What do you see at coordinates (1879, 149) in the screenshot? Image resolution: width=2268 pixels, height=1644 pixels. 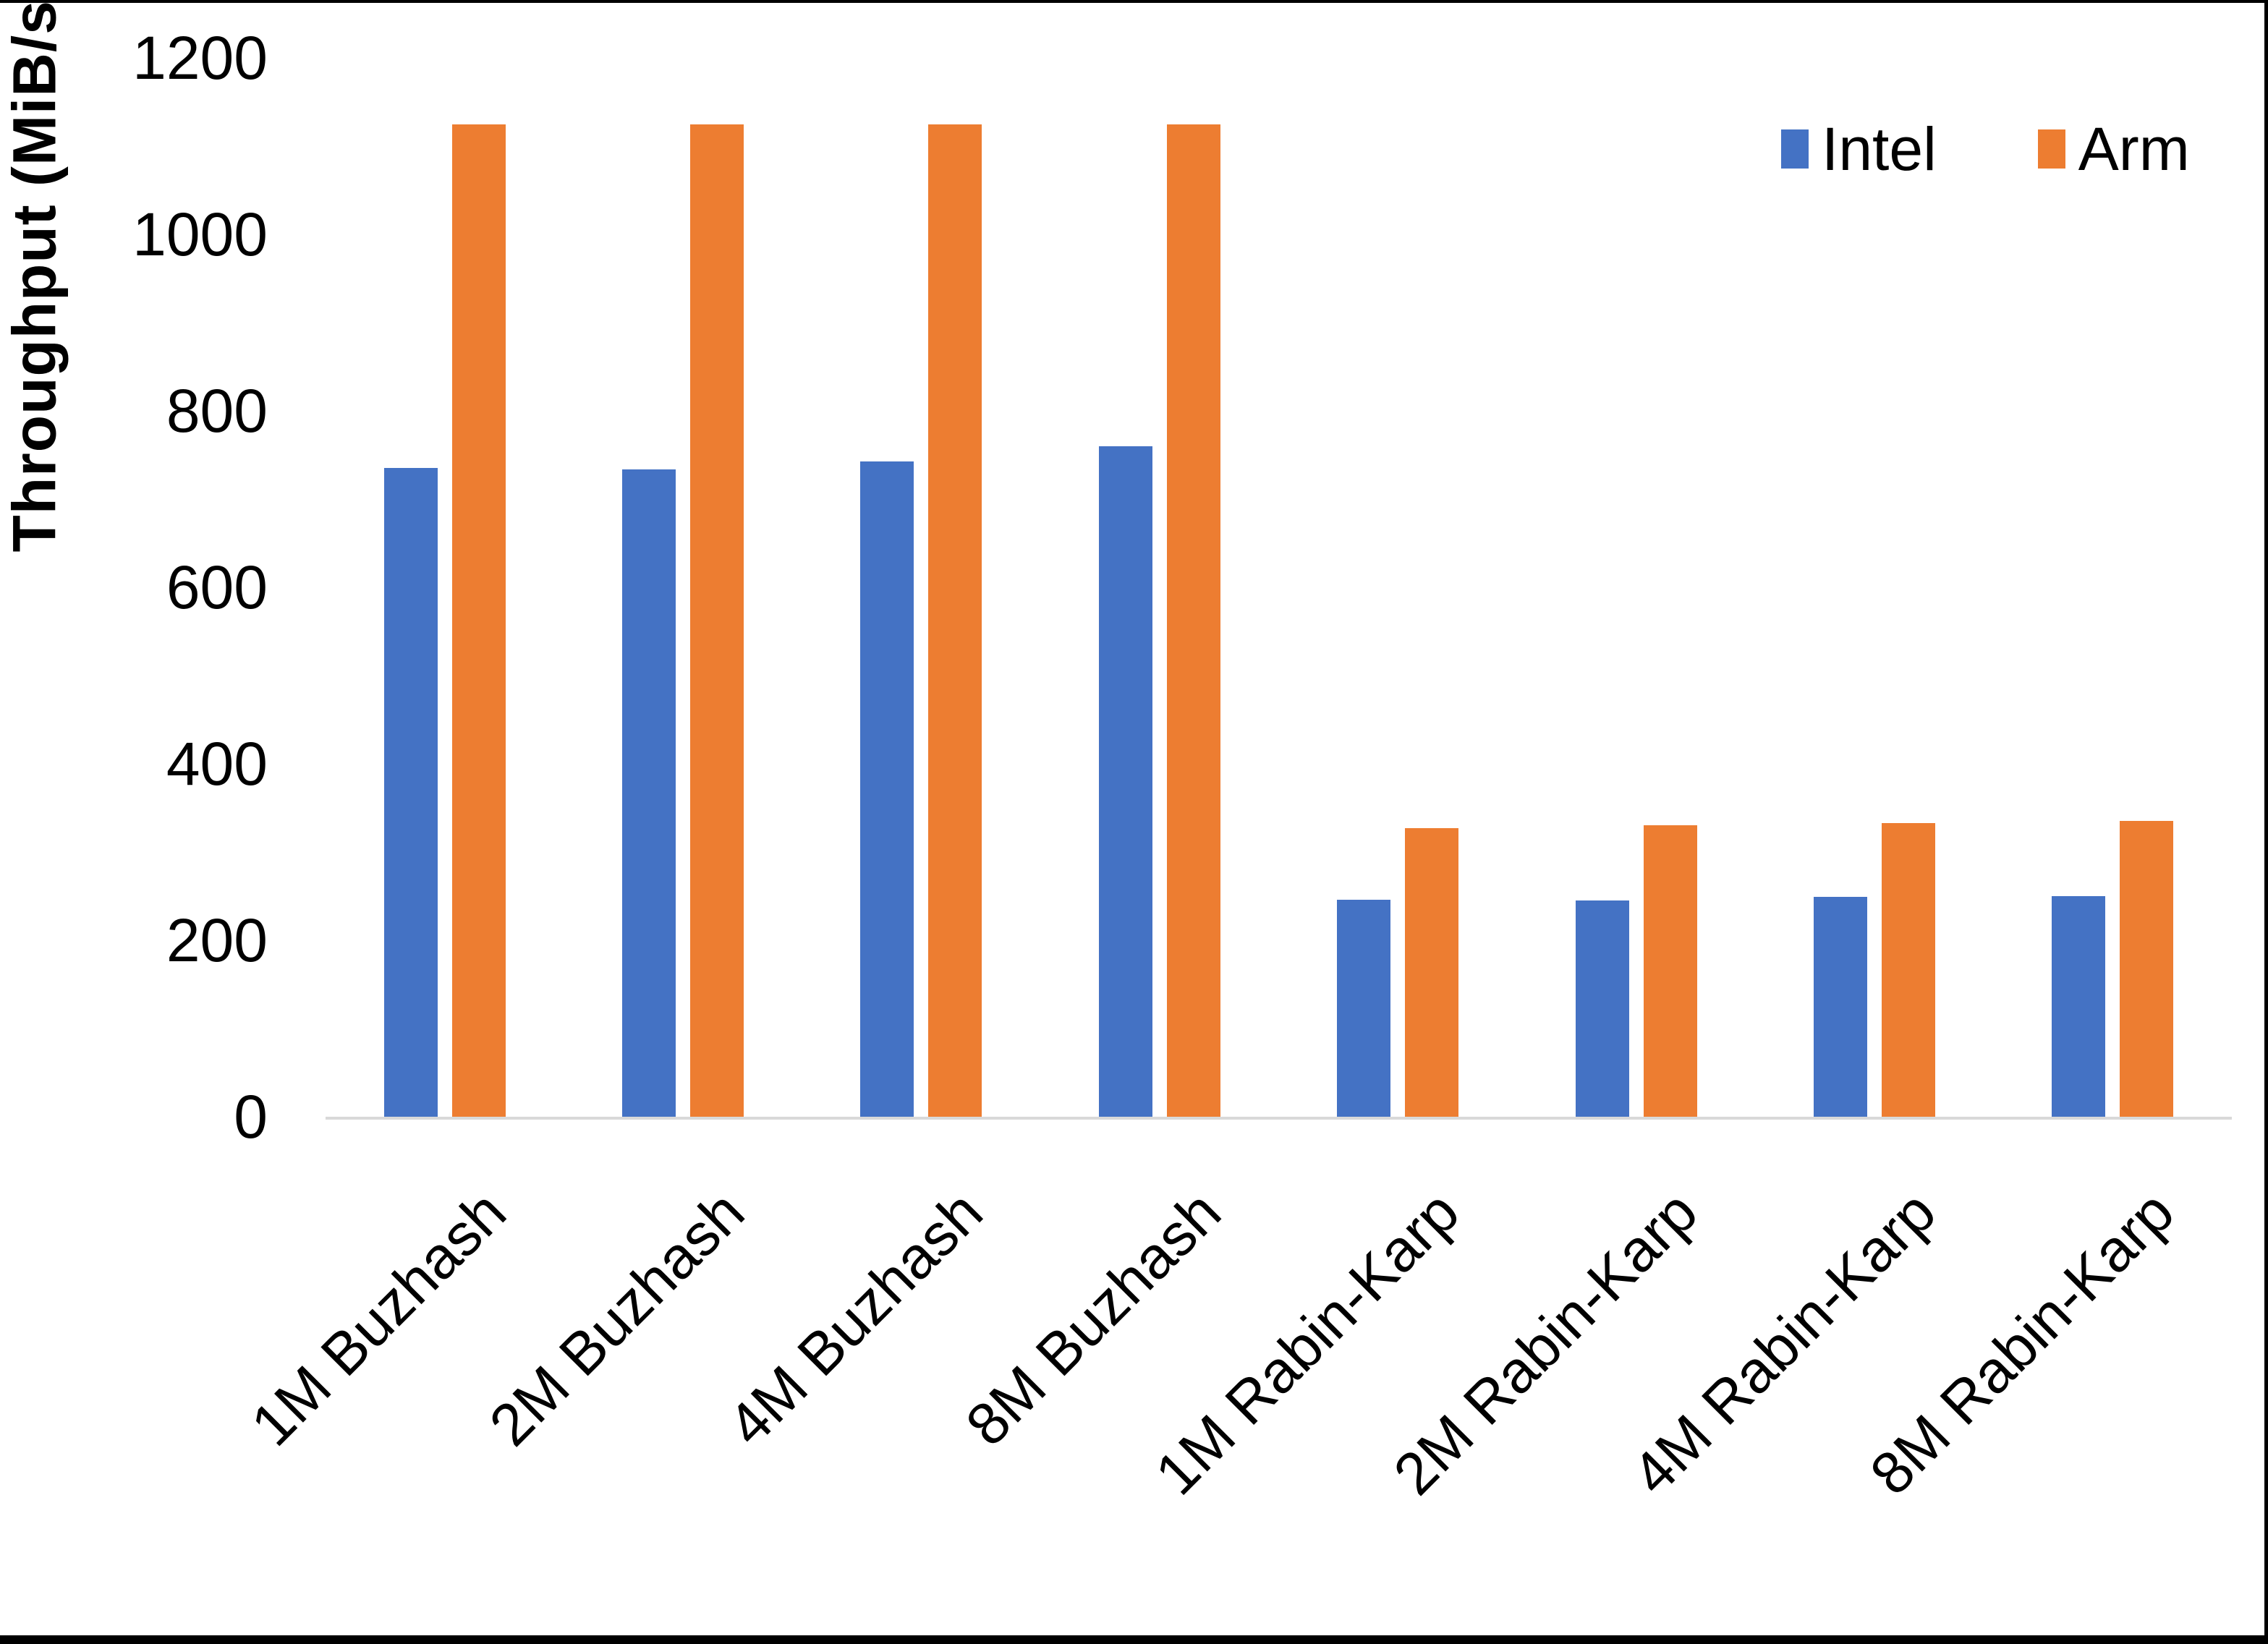 I see `legend-label-intel: Intel` at bounding box center [1879, 149].